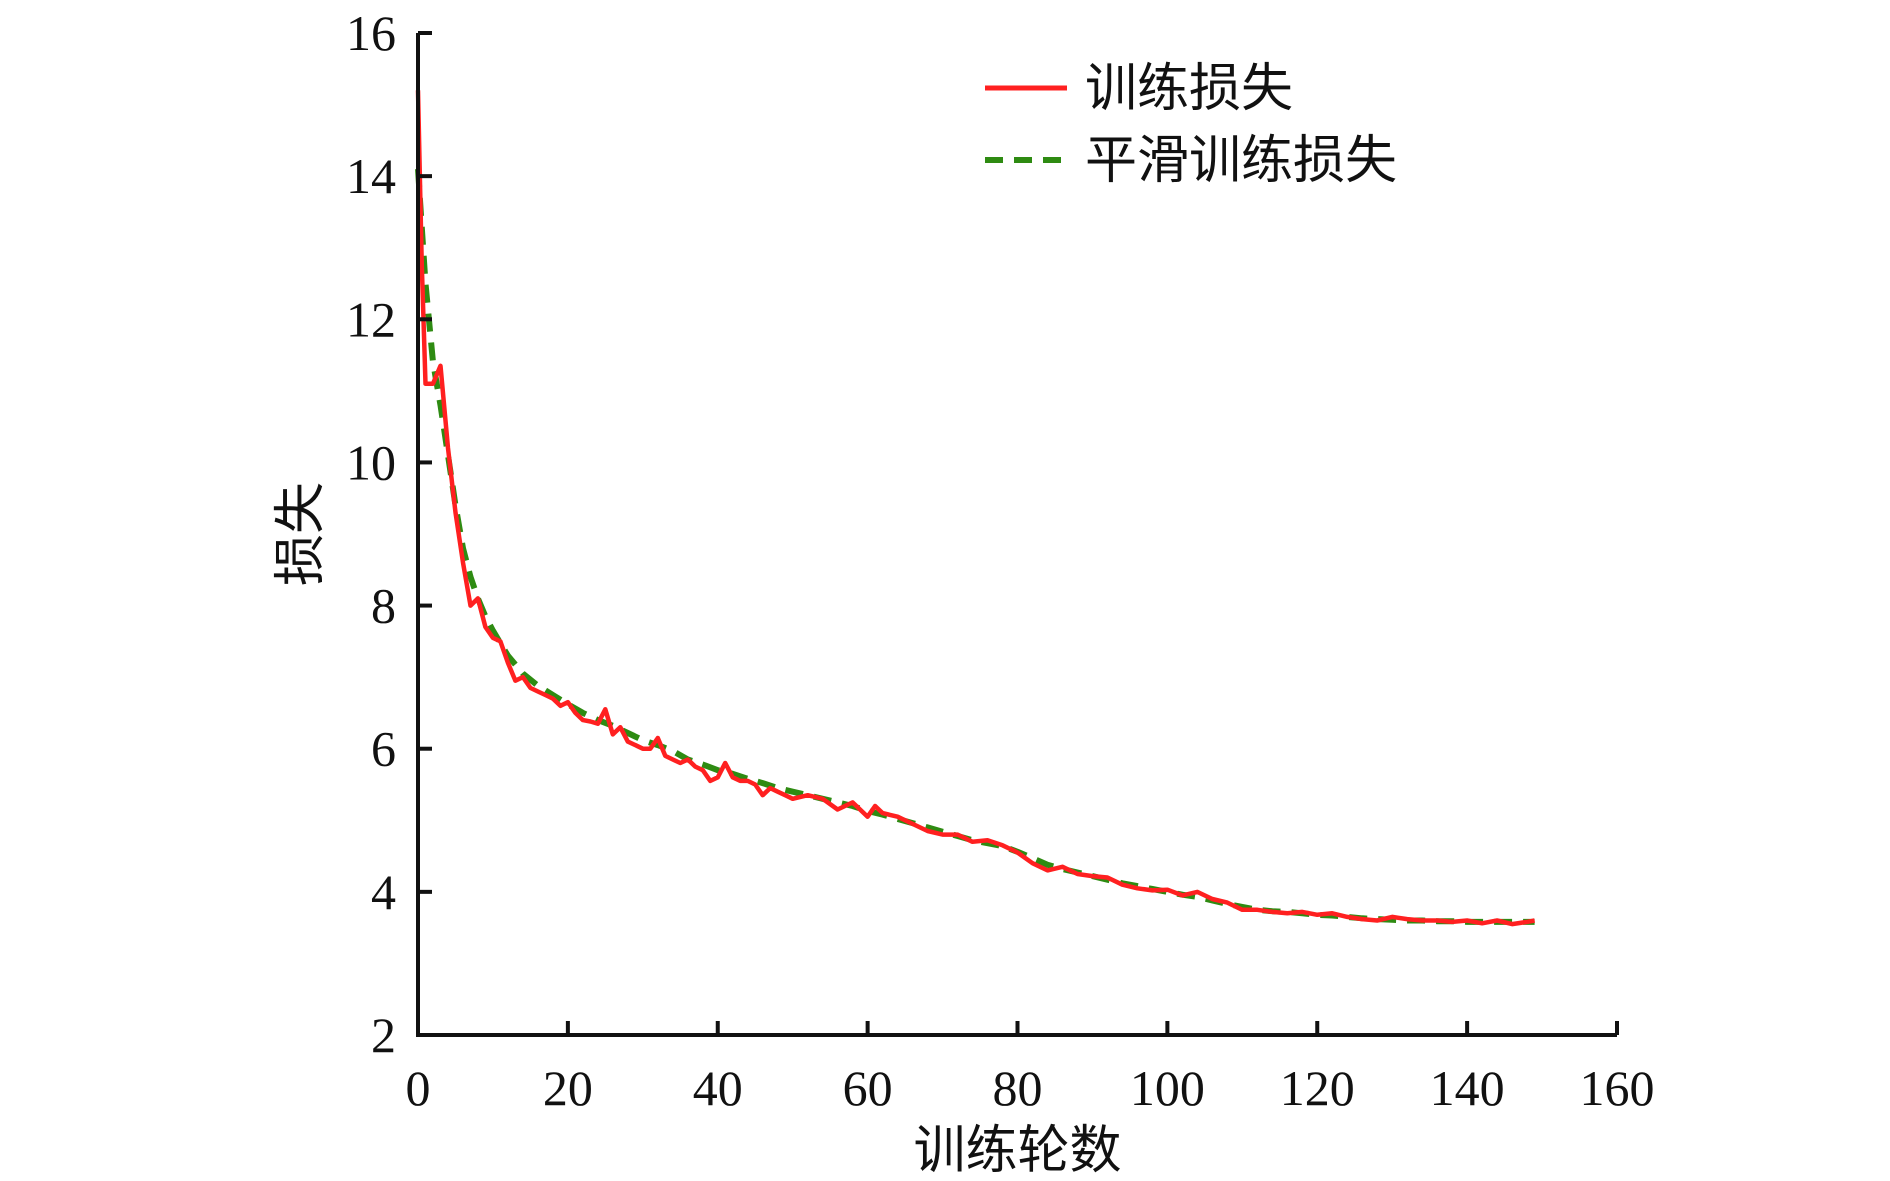  What do you see at coordinates (383, 749) in the screenshot?
I see `y-tick-label: 6` at bounding box center [383, 749].